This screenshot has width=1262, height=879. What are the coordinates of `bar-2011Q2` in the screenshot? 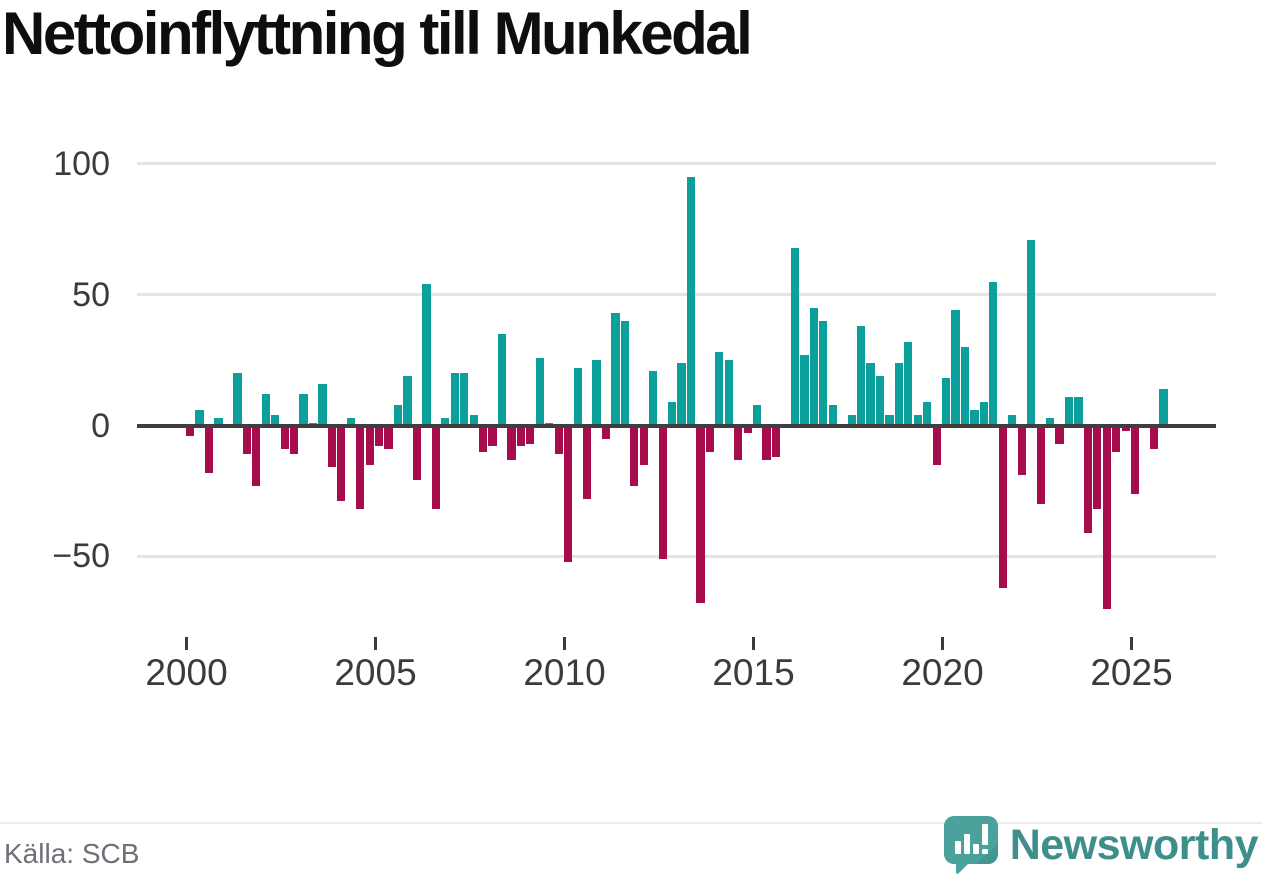 It's located at (615, 369).